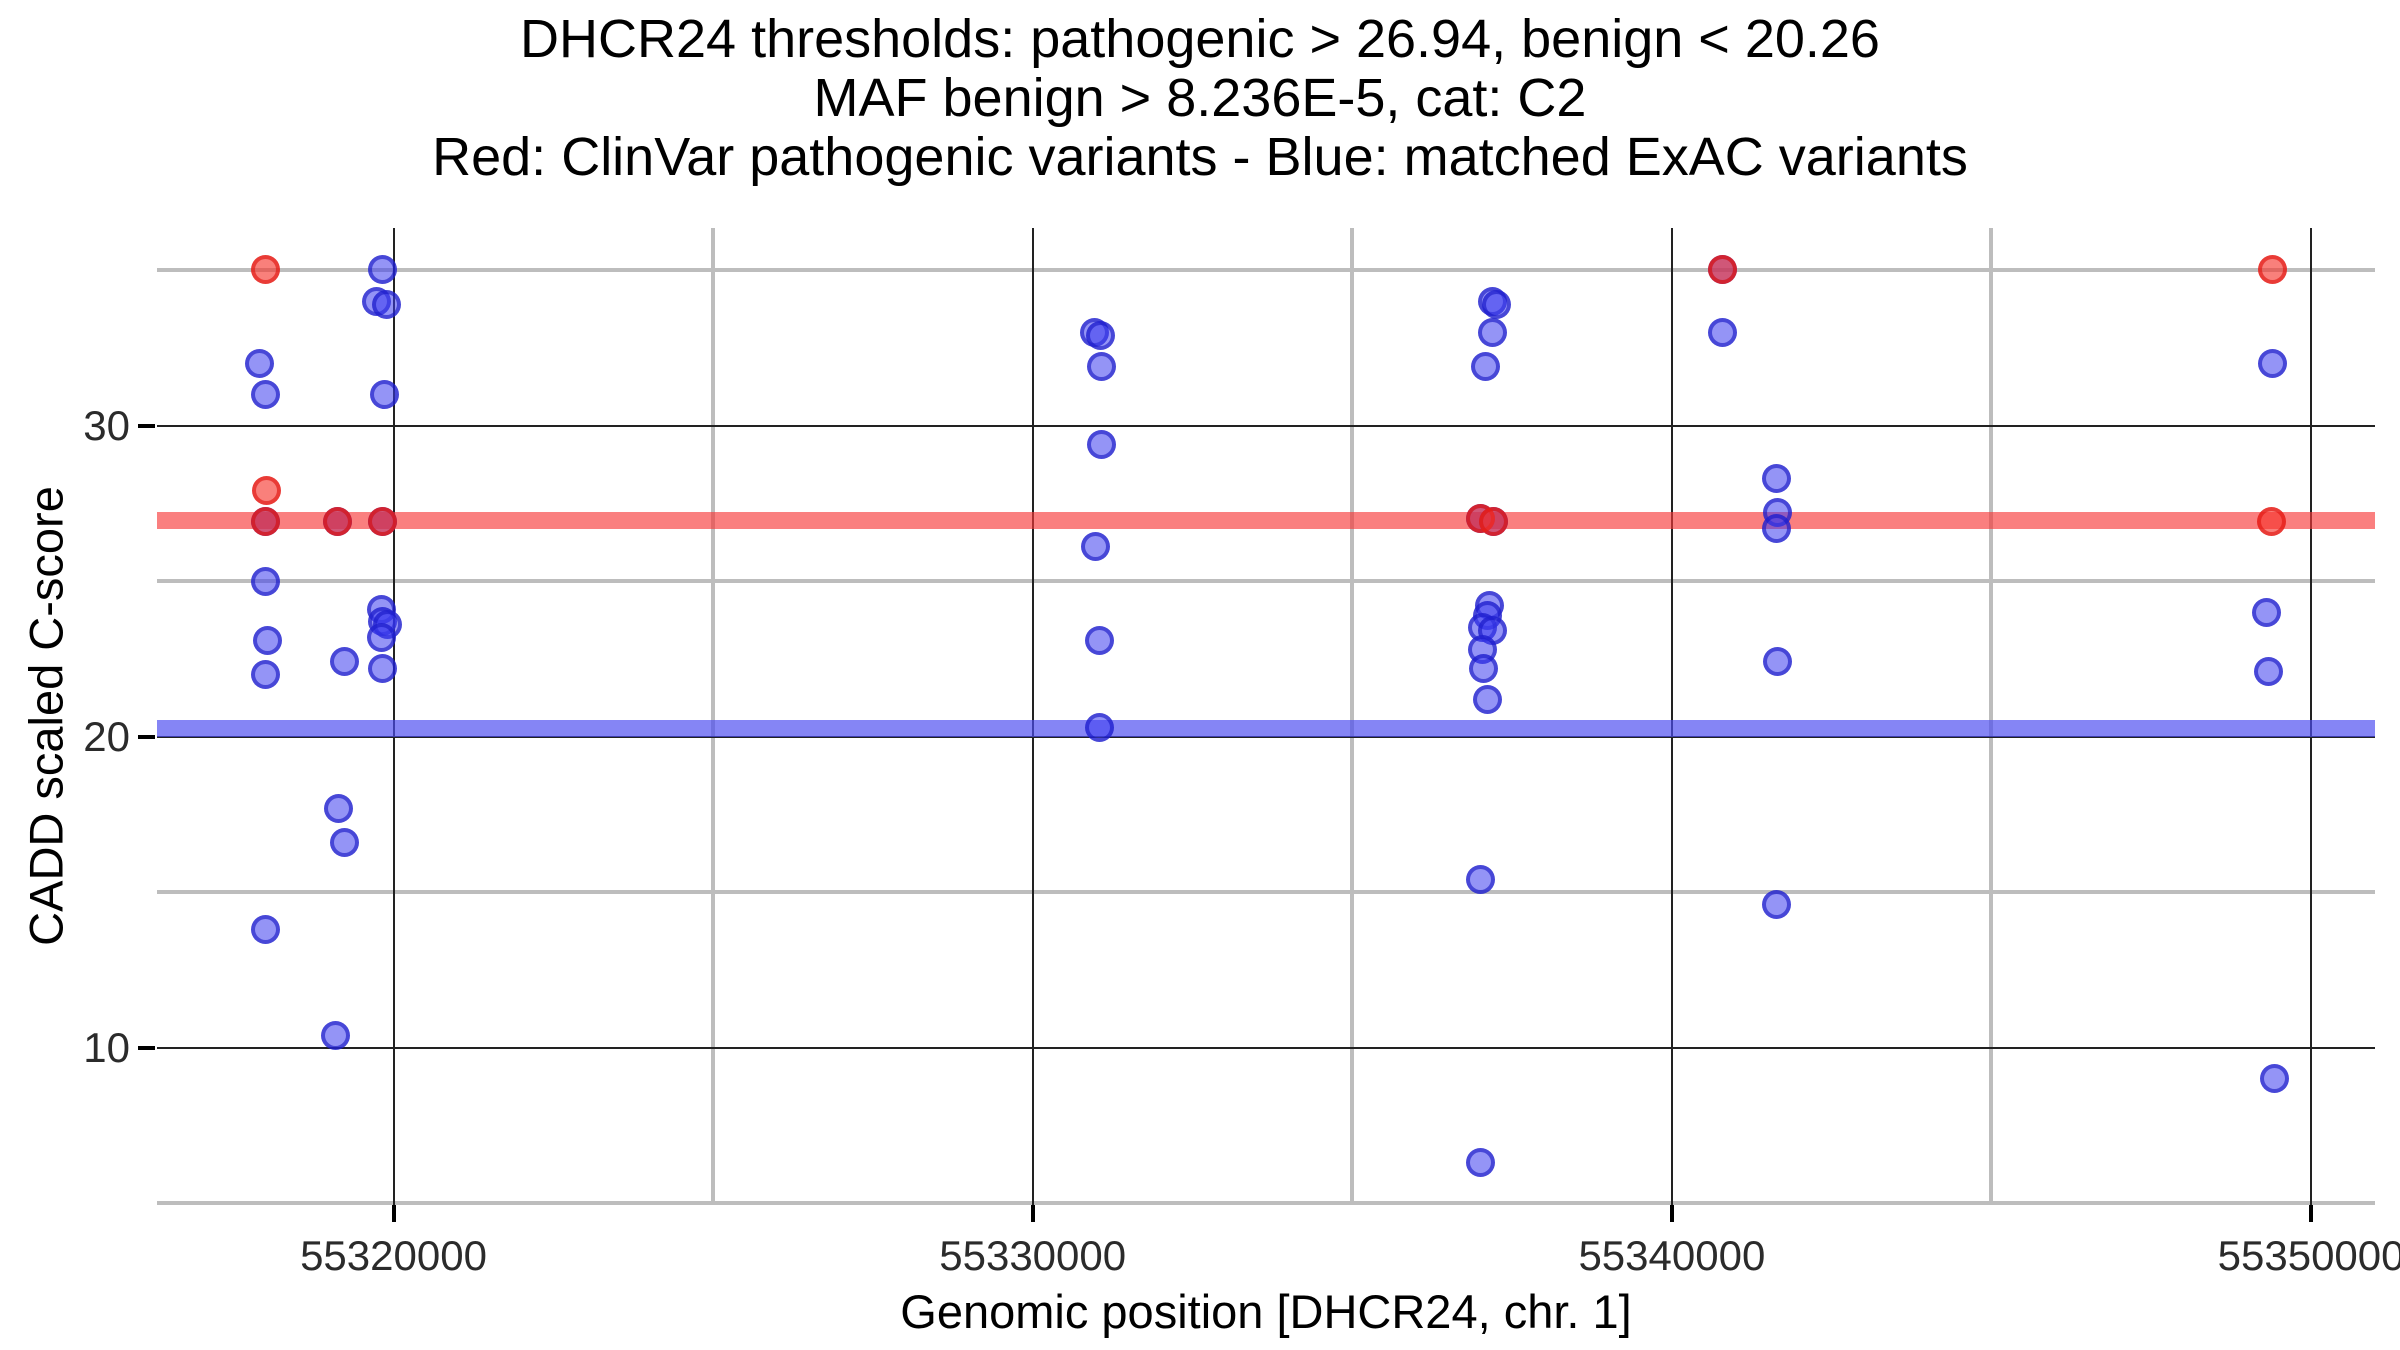 This screenshot has height=1350, width=2400. I want to click on y-tick-label: 30, so click(106, 425).